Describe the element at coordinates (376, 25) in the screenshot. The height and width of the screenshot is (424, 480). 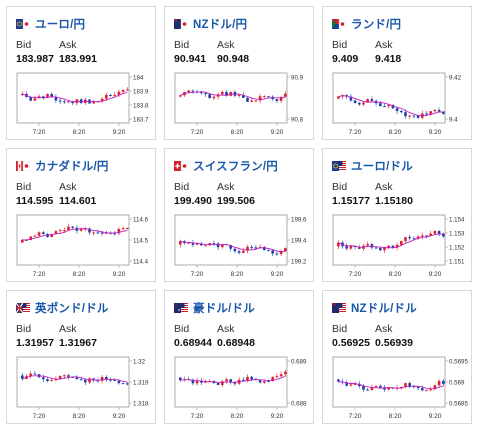
I see `currency-pair-link: ランド/円` at that location.